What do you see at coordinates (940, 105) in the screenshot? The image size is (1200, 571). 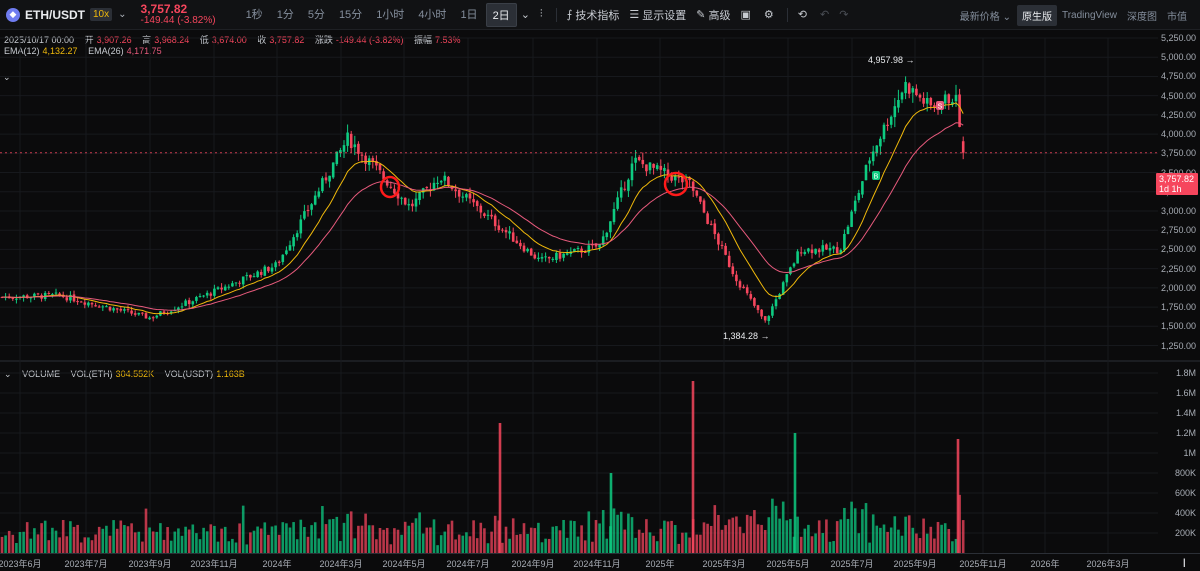 I see `sell-marker-icon` at bounding box center [940, 105].